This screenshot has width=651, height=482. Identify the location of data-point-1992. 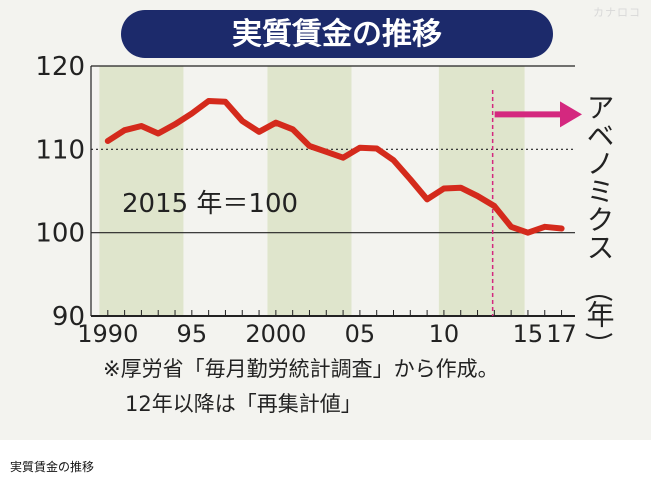
(141, 126).